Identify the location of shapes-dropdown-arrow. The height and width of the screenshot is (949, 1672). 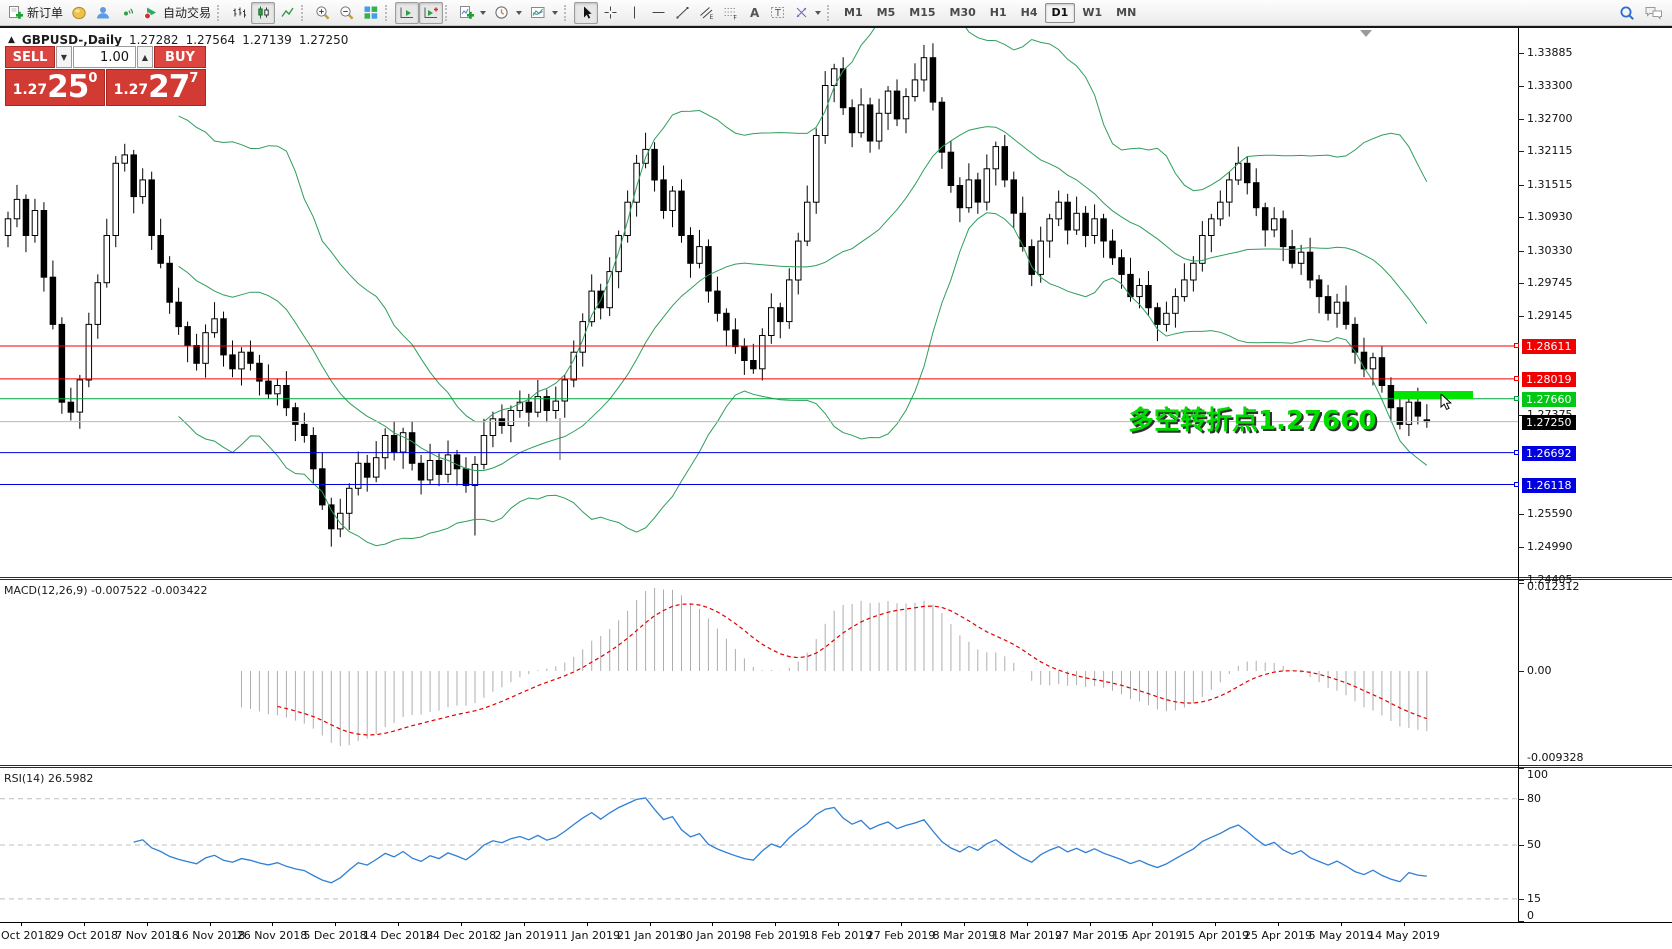
(818, 12).